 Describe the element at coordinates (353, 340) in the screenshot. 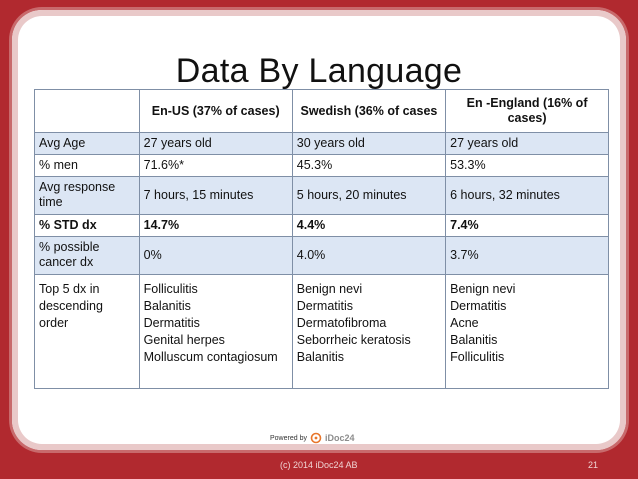

I see `list-item: Seborrheic keratosis` at that location.